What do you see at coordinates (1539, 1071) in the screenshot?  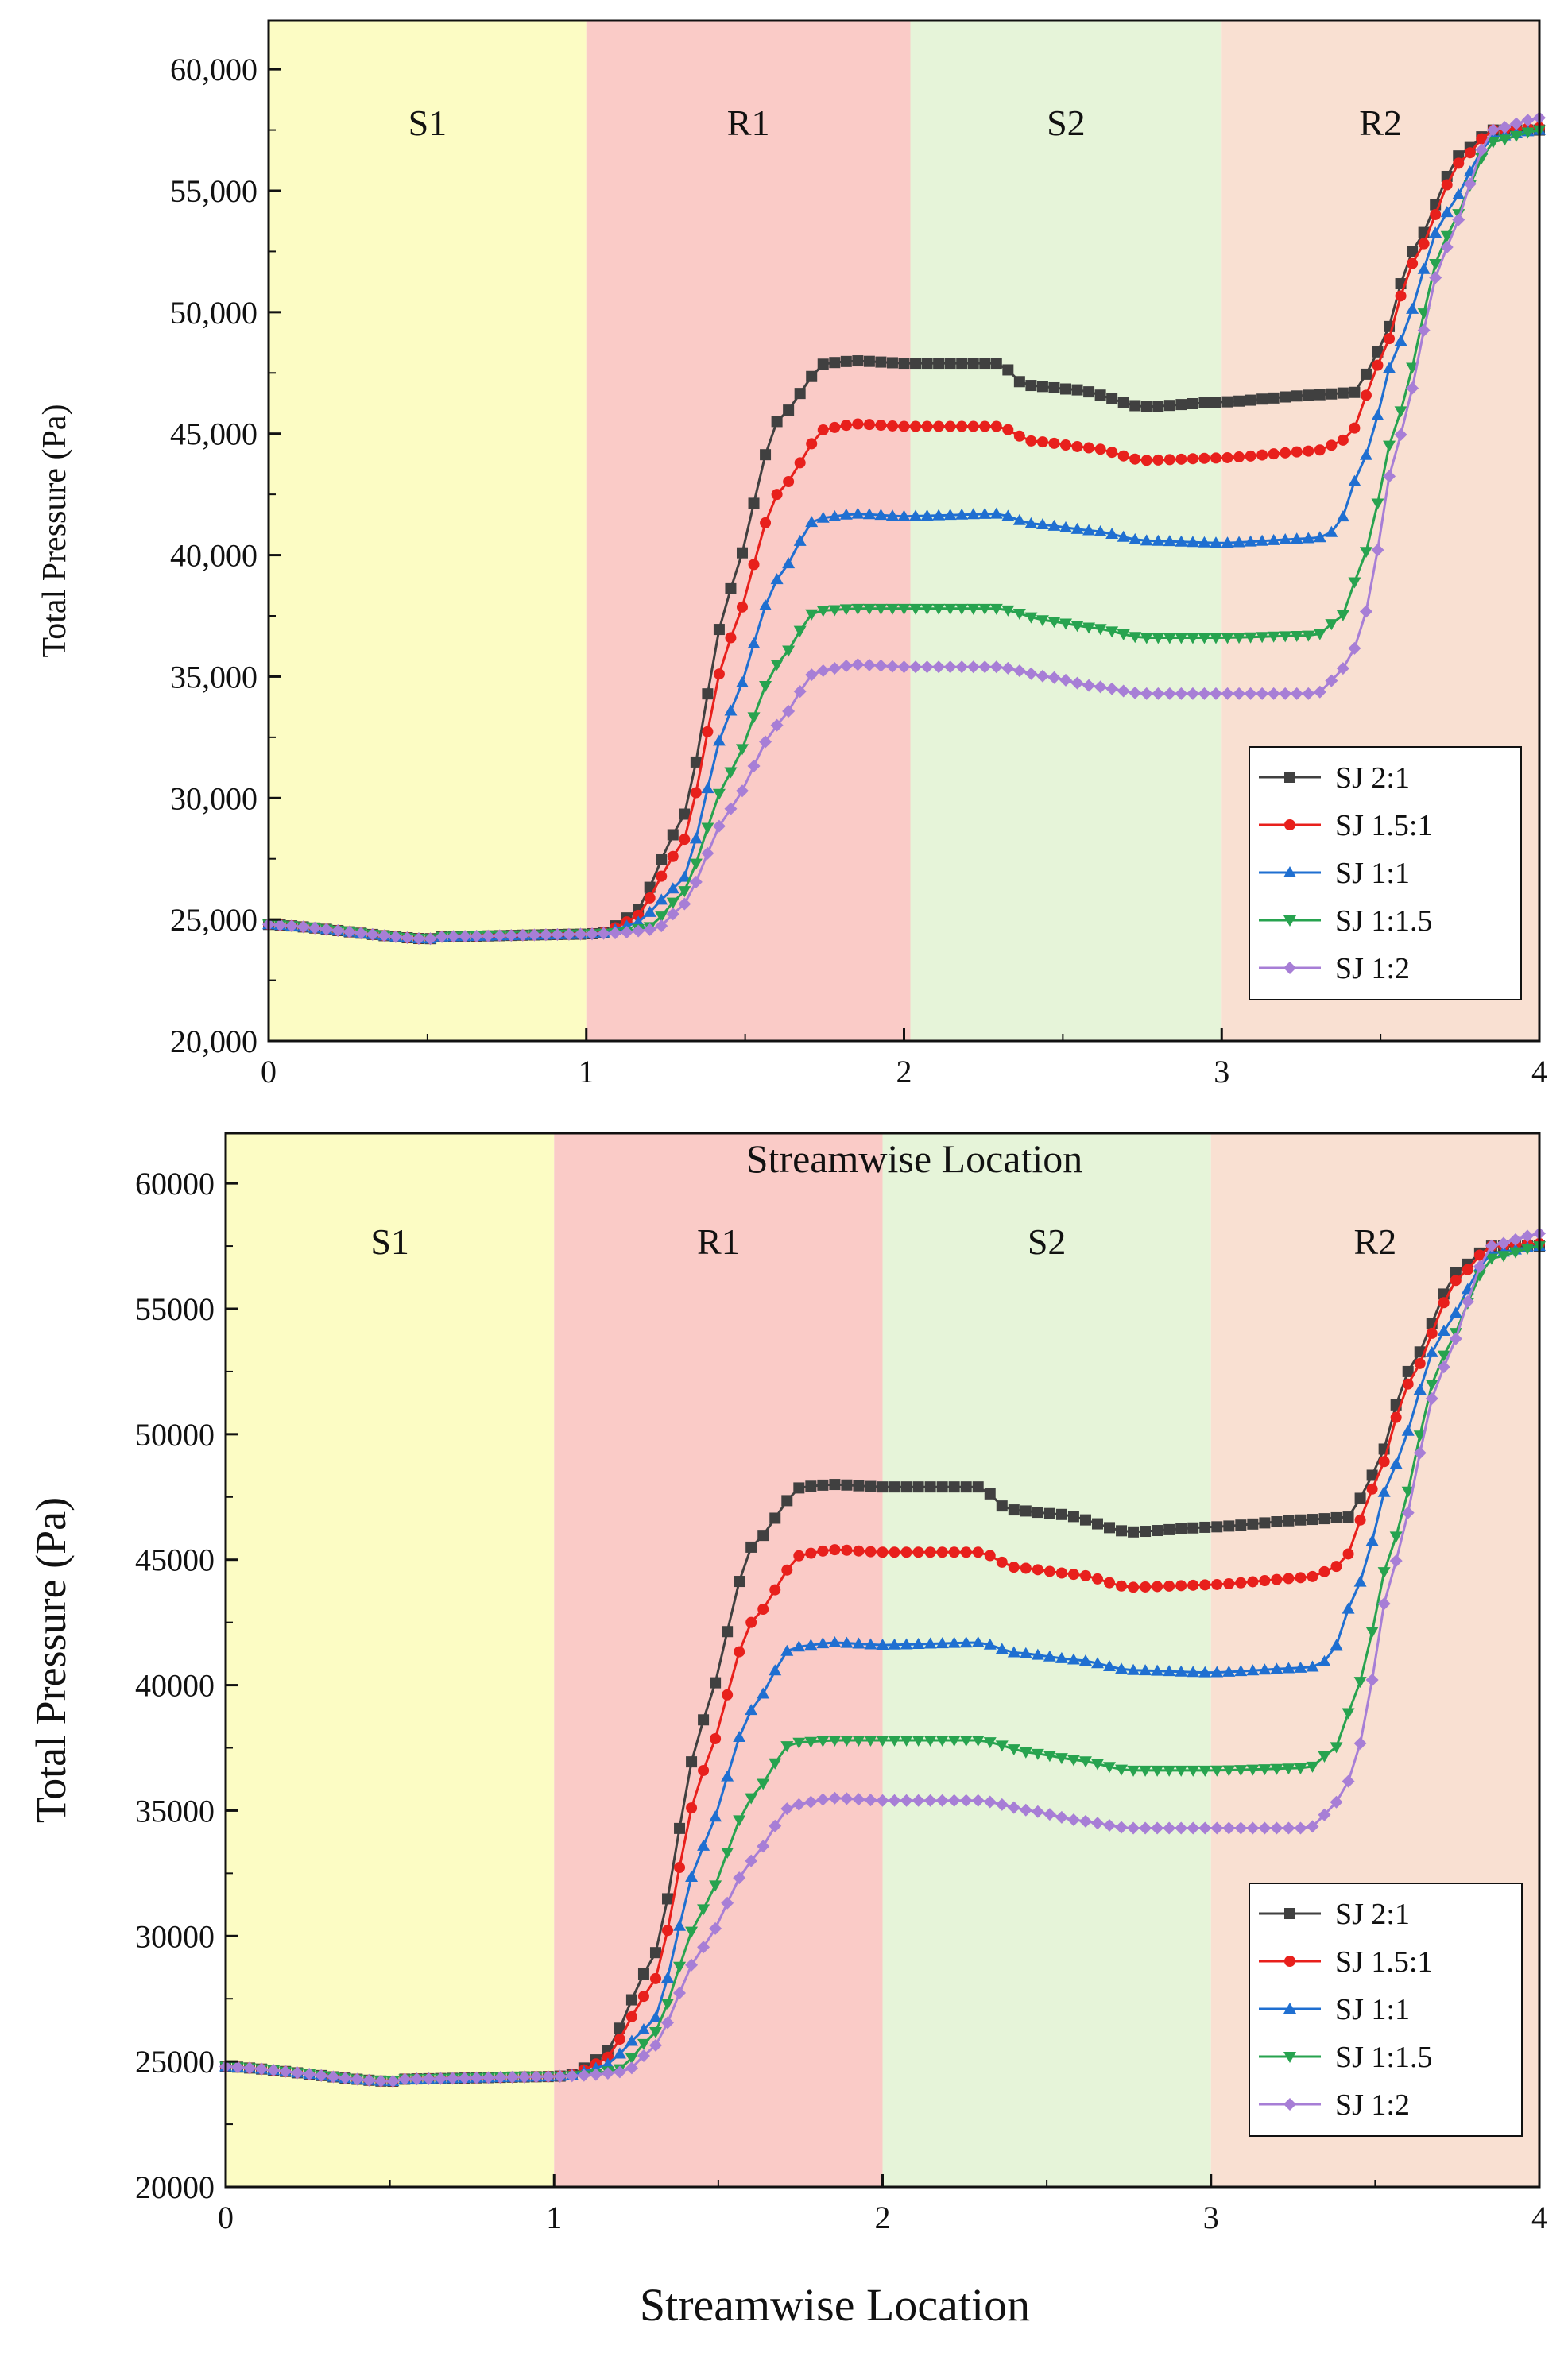 I see `x-tick-label: 4` at bounding box center [1539, 1071].